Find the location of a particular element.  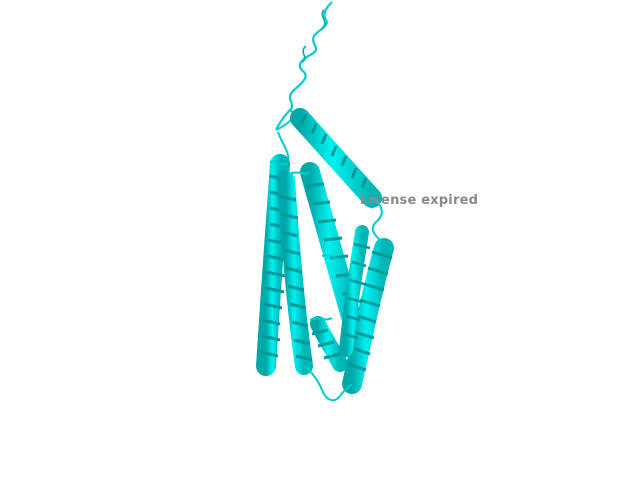

license-watermark: License expired is located at coordinates (419, 200).